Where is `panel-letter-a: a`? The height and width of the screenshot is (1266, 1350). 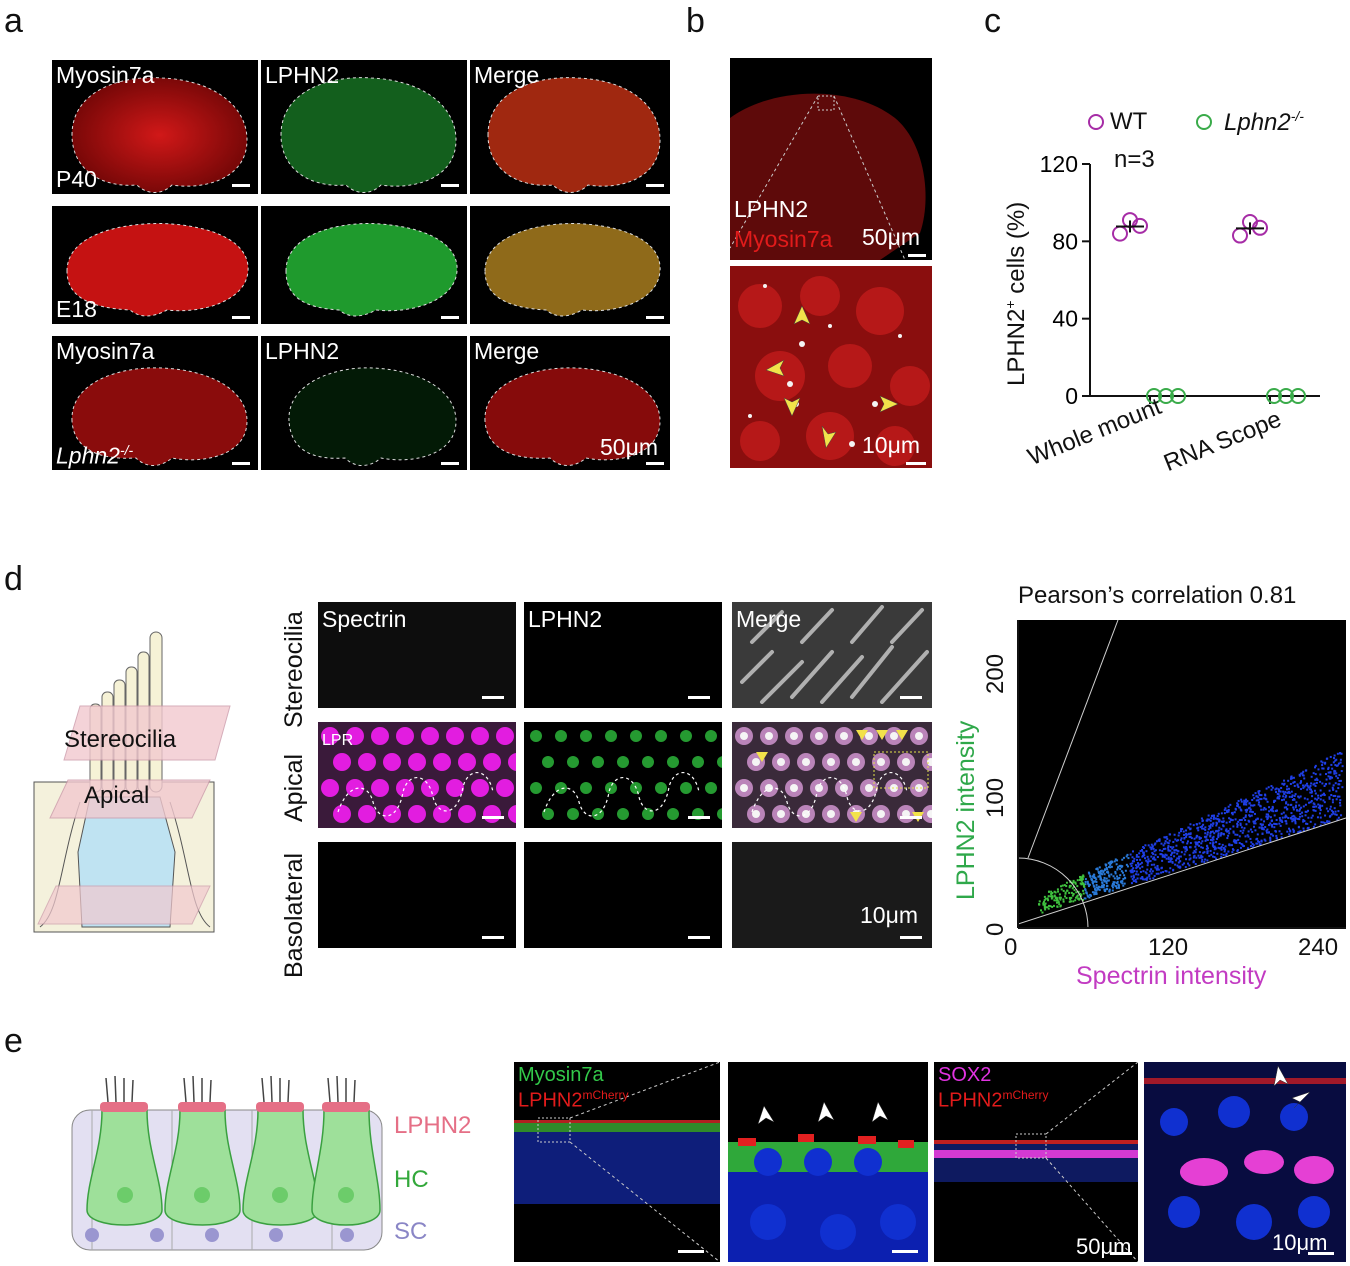
panel-letter-a: a is located at coordinates (13, 21).